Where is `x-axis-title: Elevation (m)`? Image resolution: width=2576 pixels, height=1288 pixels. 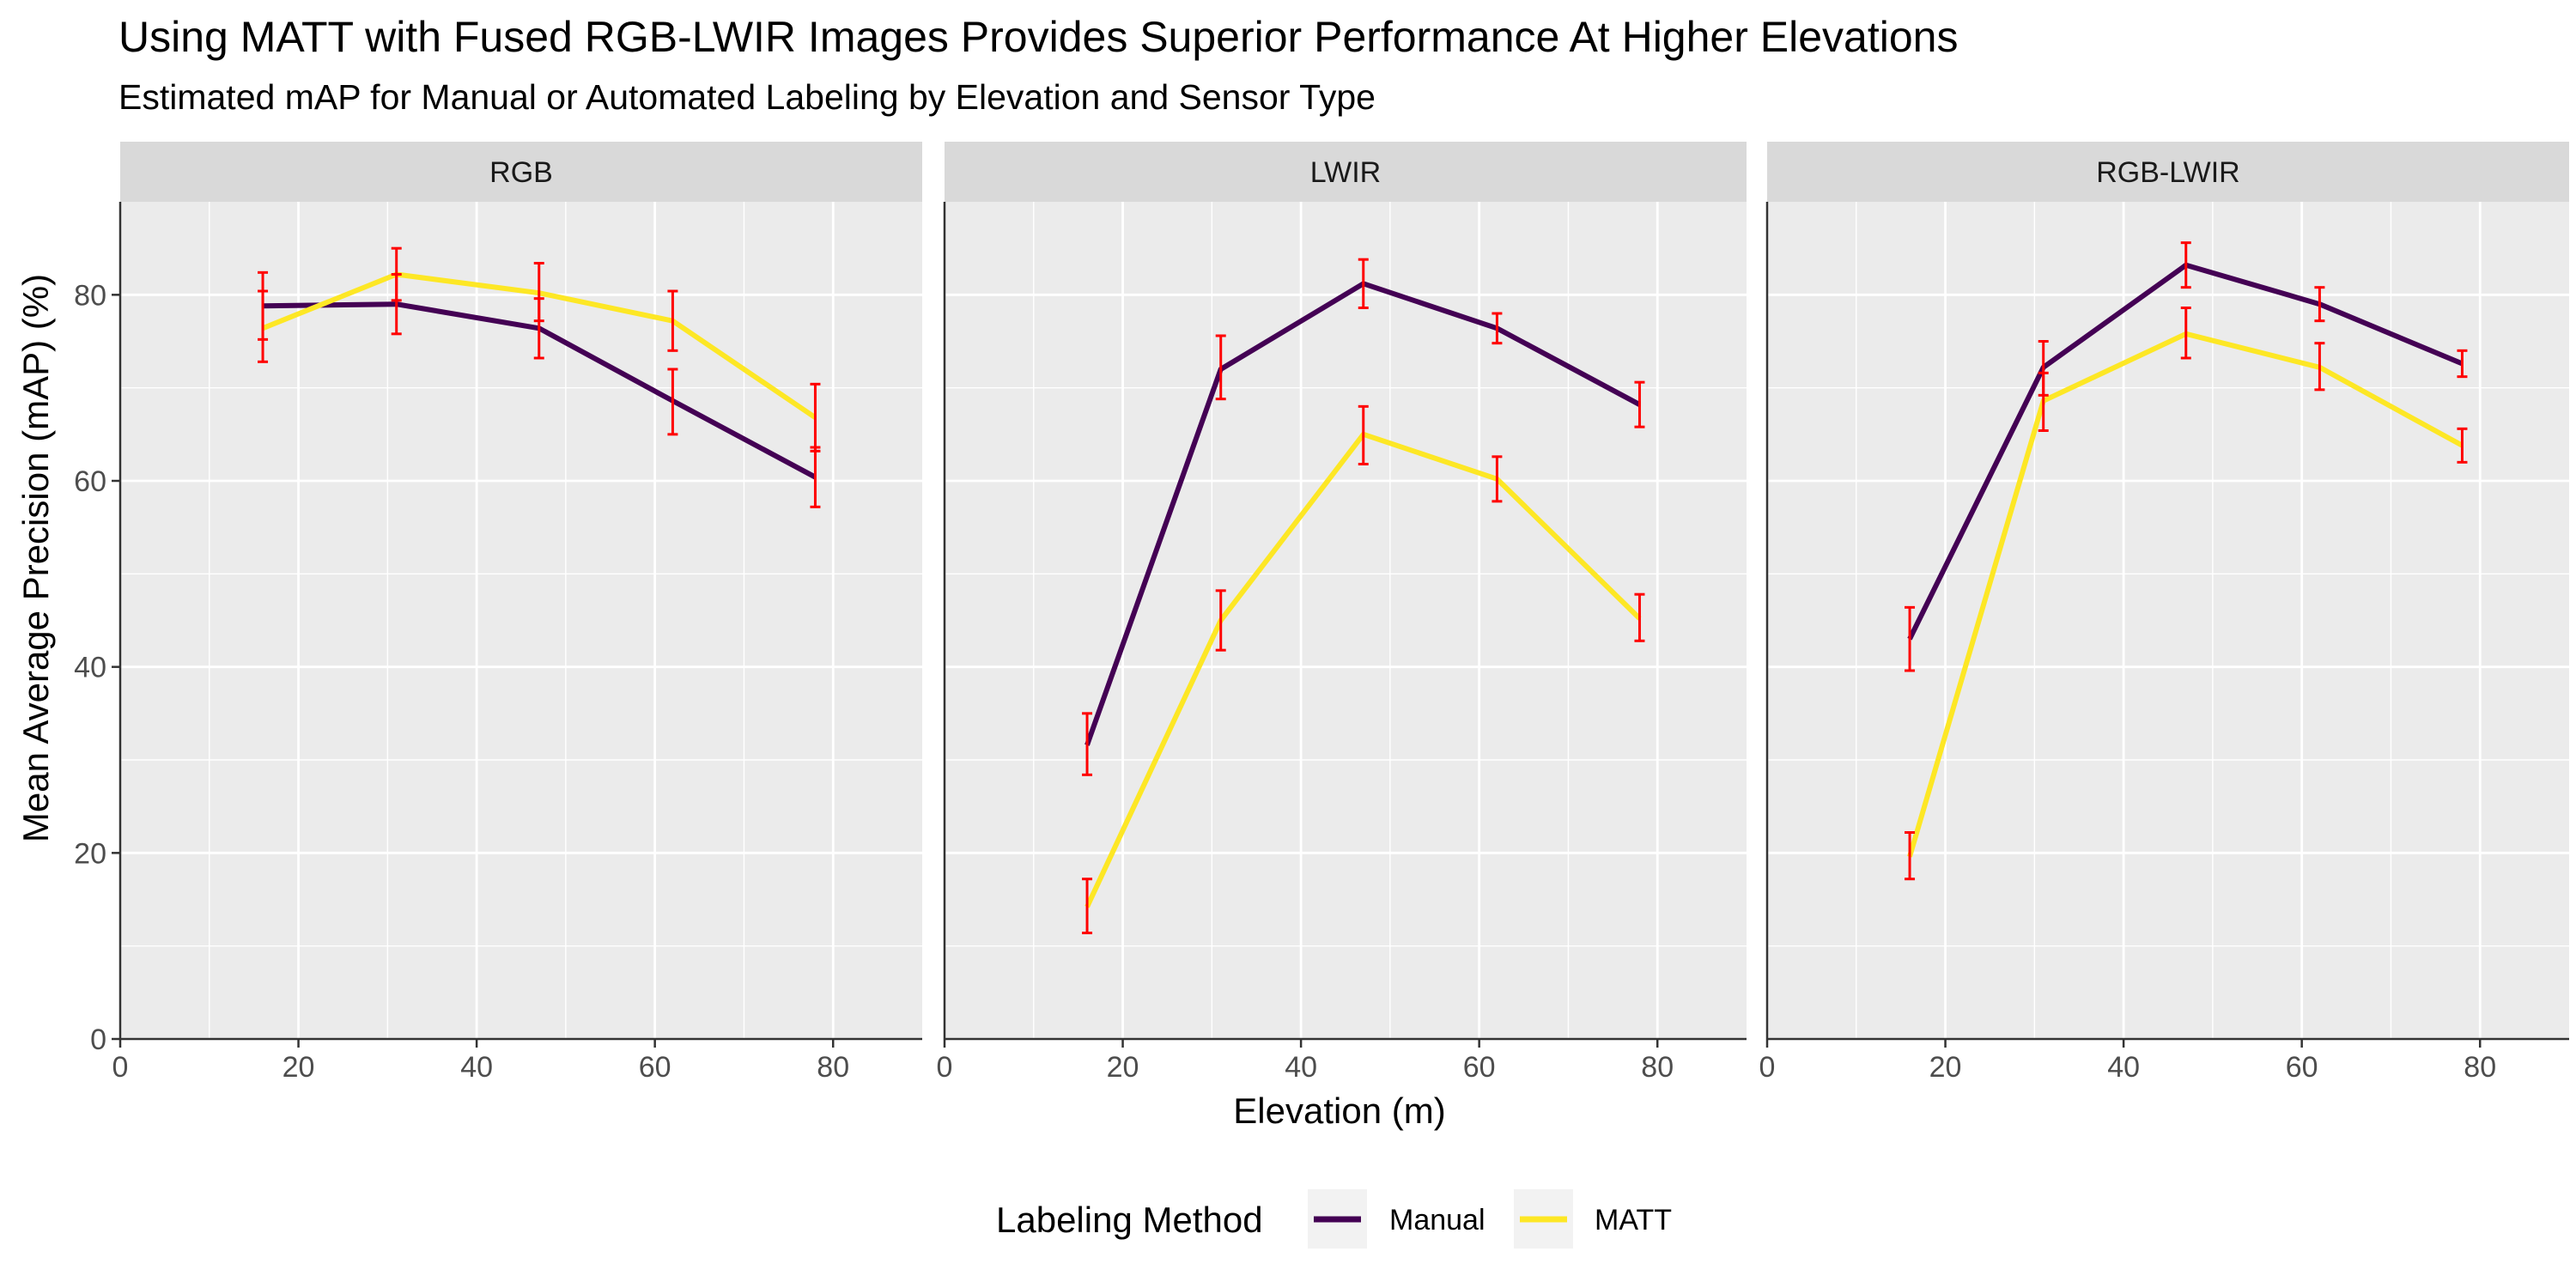
x-axis-title: Elevation (m) is located at coordinates (1339, 1111).